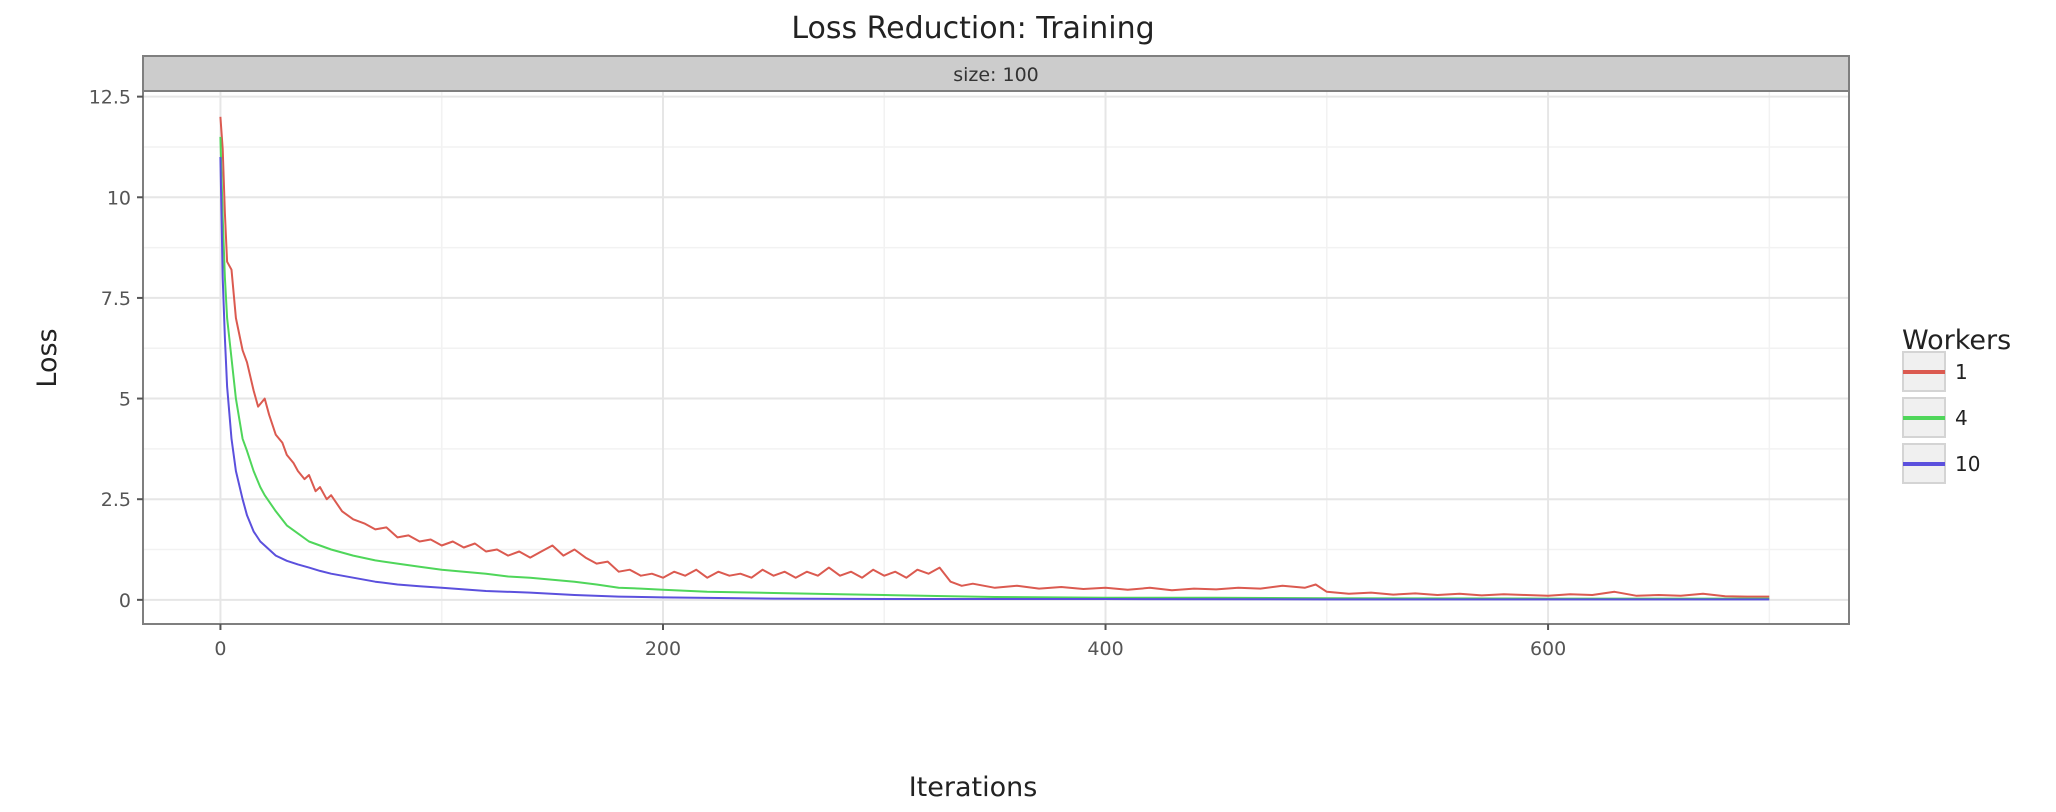  What do you see at coordinates (125, 400) in the screenshot?
I see `y-tick-label: 5` at bounding box center [125, 400].